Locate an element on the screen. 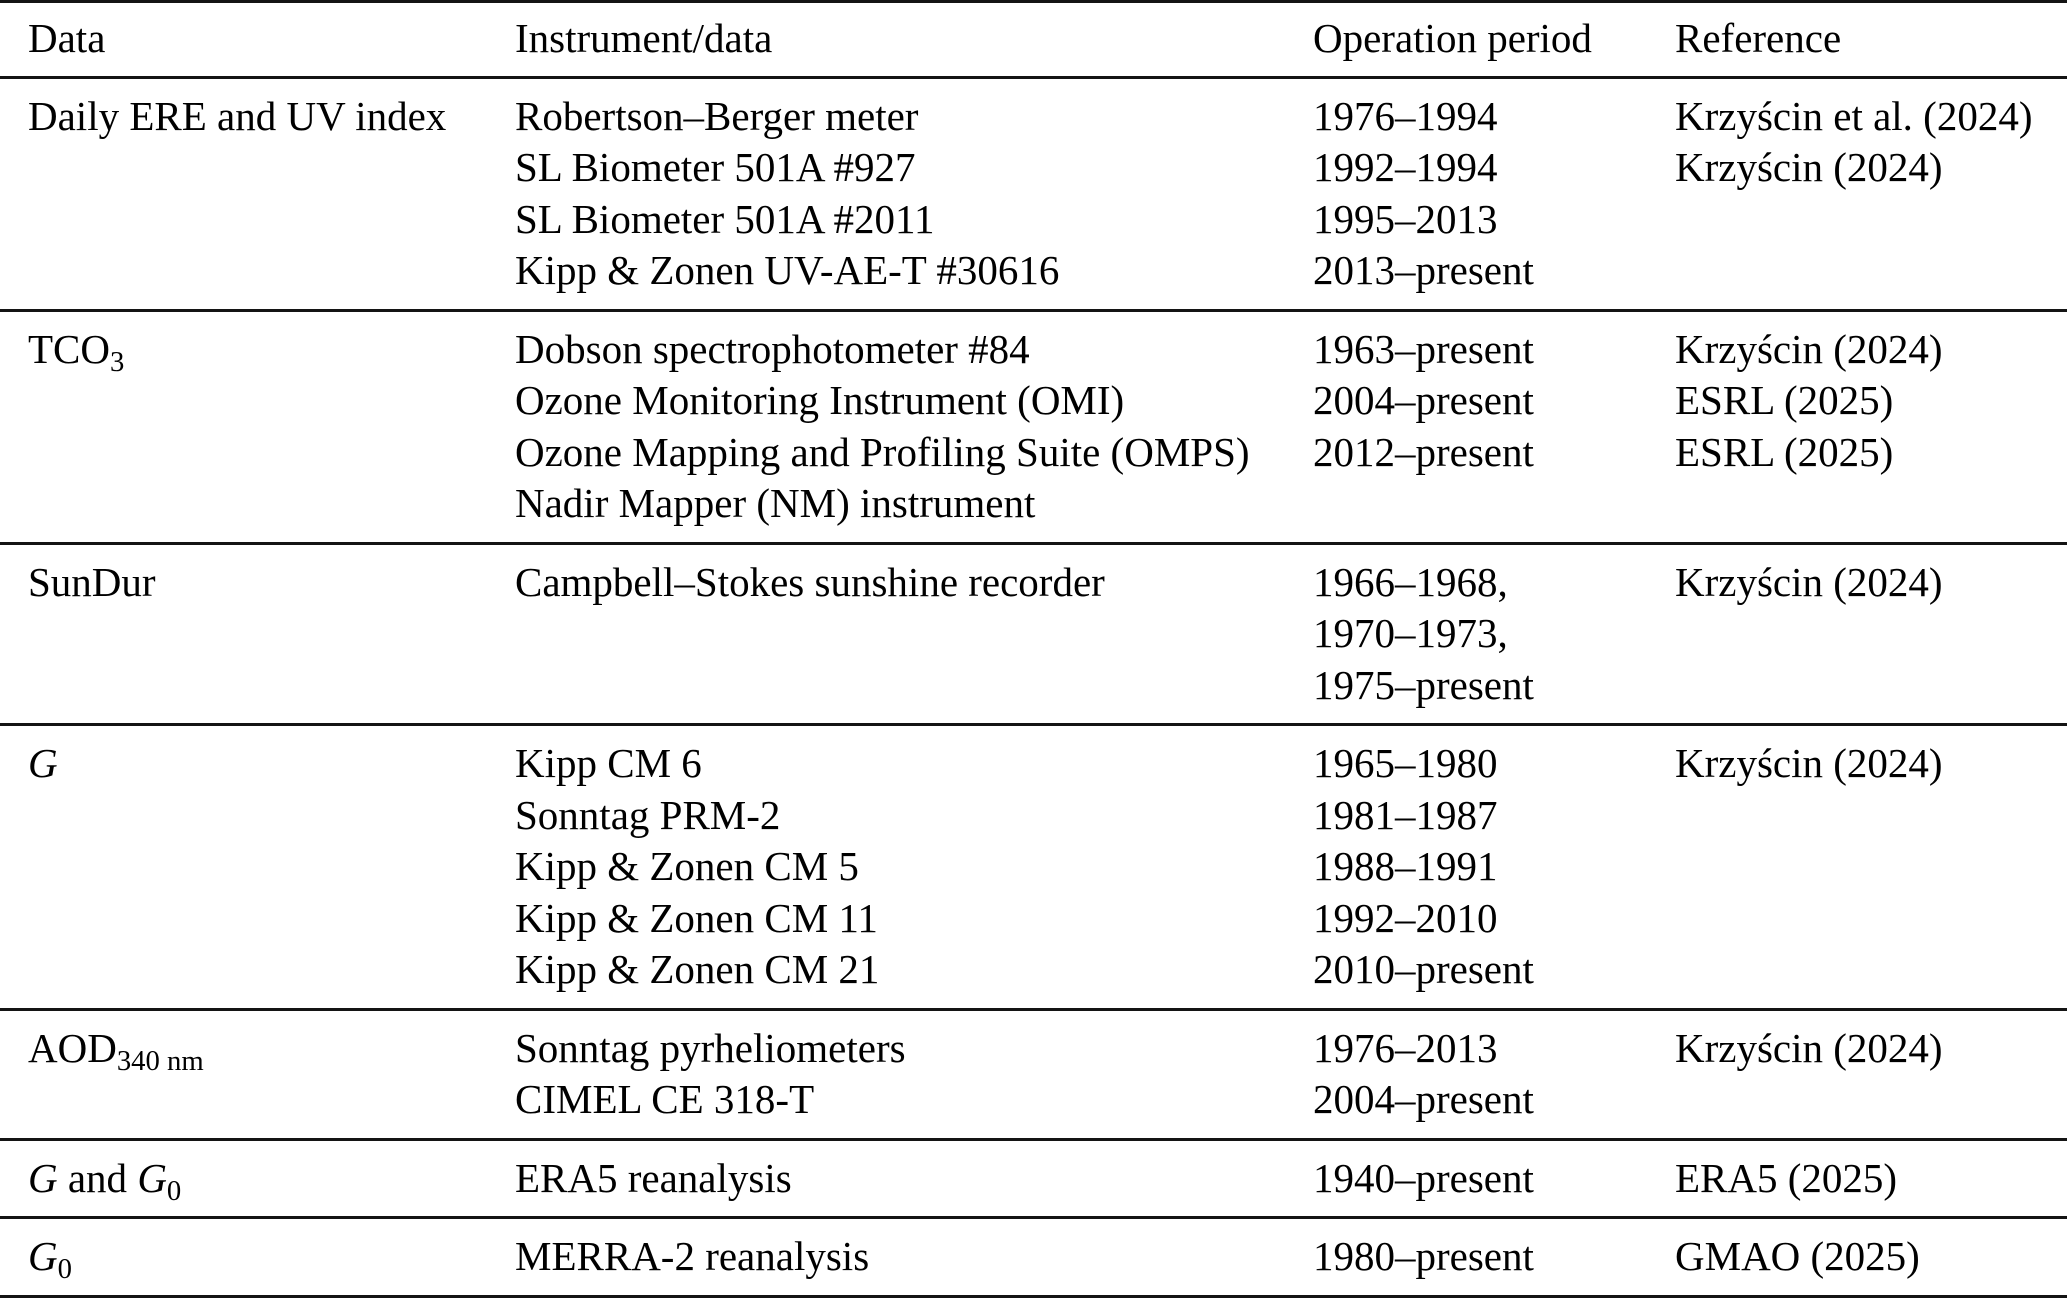  instrument-line: Campbell–Stokes sunshine recorder is located at coordinates (810, 581).